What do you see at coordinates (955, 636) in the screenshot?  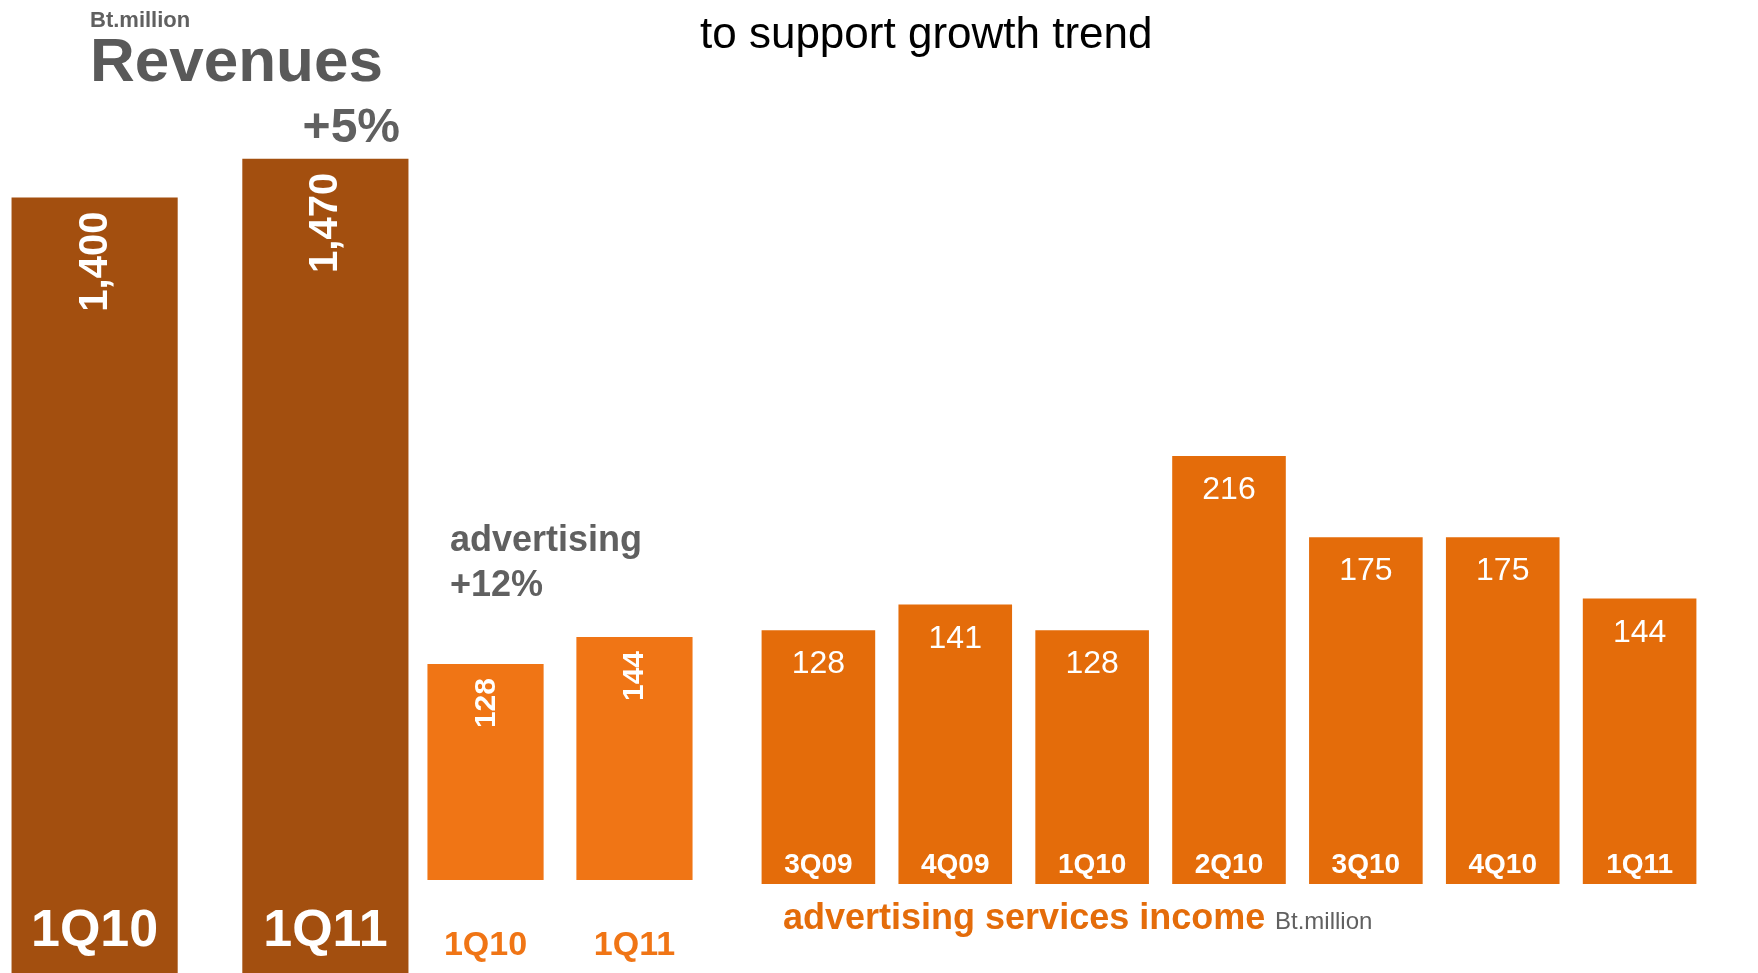 I see `data-label: 141` at bounding box center [955, 636].